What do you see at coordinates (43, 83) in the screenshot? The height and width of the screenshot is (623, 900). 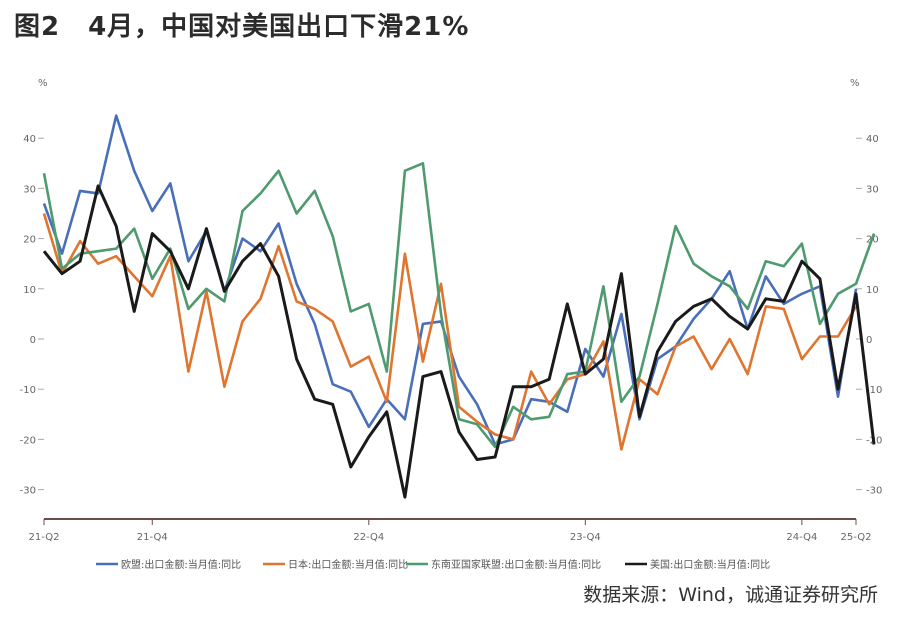 I see `y-unit-left: %` at bounding box center [43, 83].